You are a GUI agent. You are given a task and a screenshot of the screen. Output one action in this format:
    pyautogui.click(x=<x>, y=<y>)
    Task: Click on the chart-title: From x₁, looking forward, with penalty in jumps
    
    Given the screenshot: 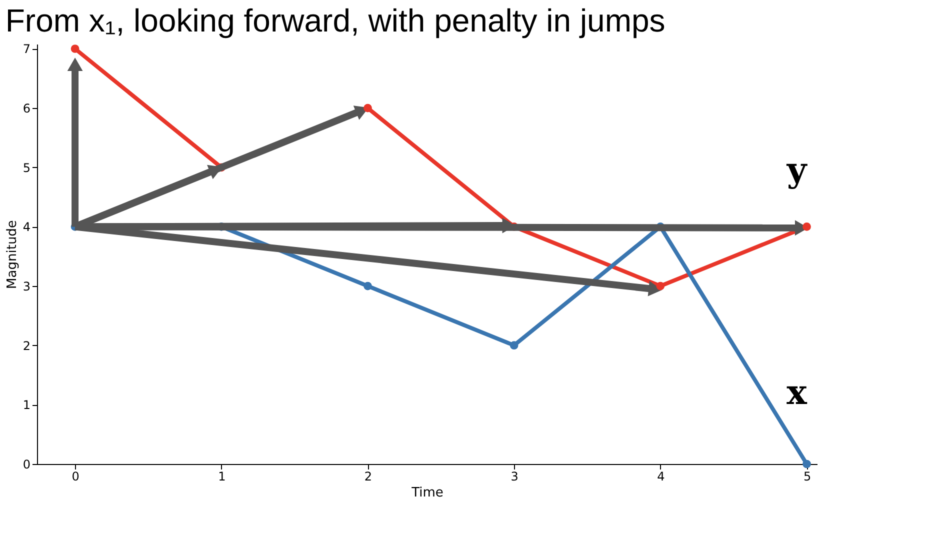 What is the action you would take?
    pyautogui.click(x=335, y=20)
    